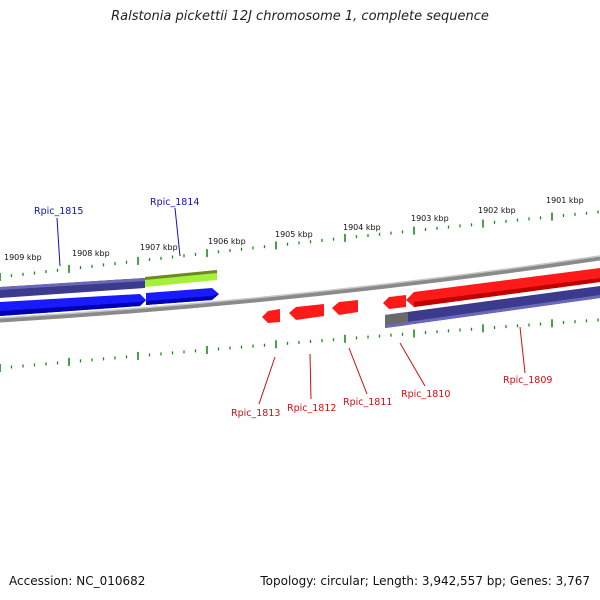 This screenshot has height=600, width=600. I want to click on kbp-label: 1906 kbp, so click(227, 241).